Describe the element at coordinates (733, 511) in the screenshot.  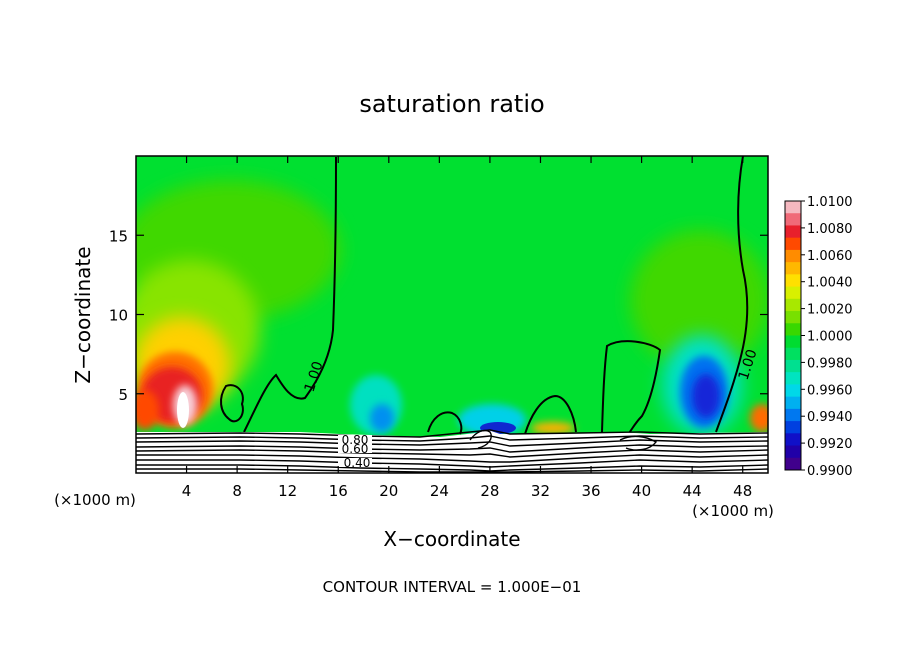
I see `x-unit-label-right: (×1000 m)` at that location.